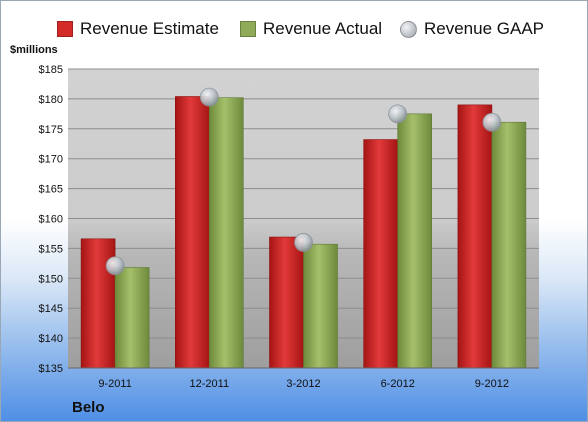 The height and width of the screenshot is (422, 588). I want to click on legend-item-gaap: Revenue GAAP, so click(472, 29).